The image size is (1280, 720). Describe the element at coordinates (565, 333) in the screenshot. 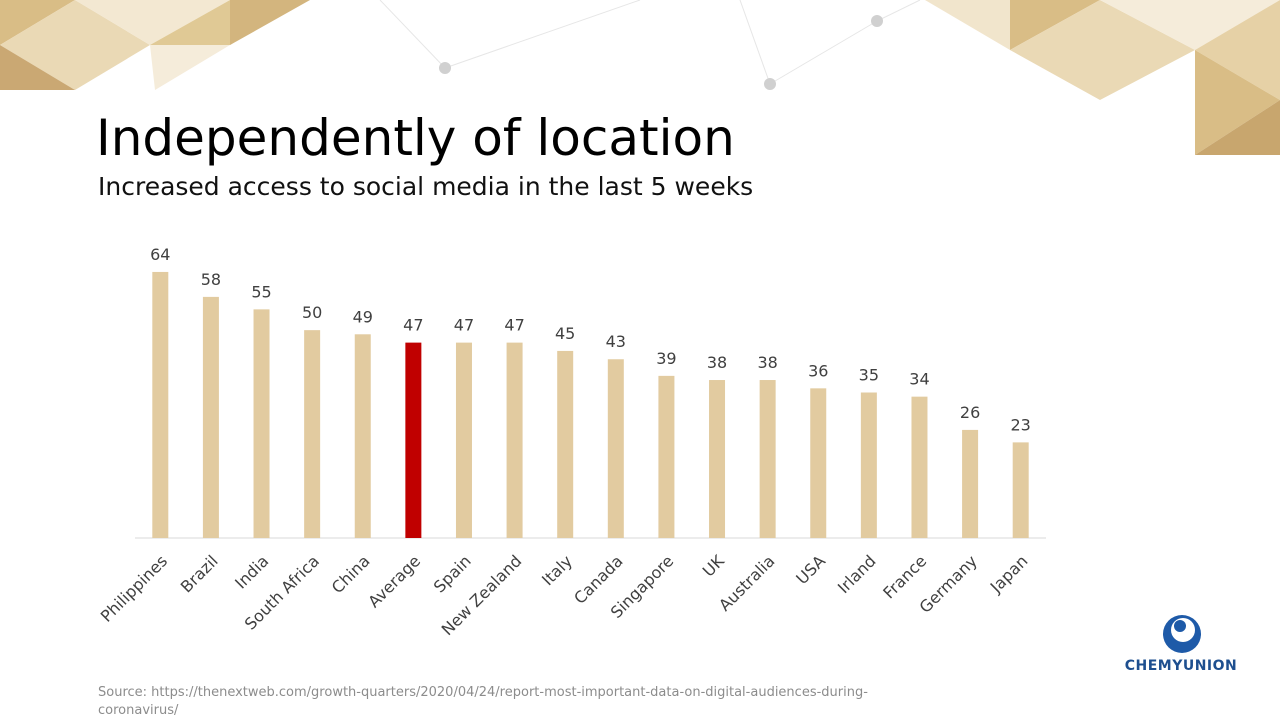

I see `value-label: 45` at that location.